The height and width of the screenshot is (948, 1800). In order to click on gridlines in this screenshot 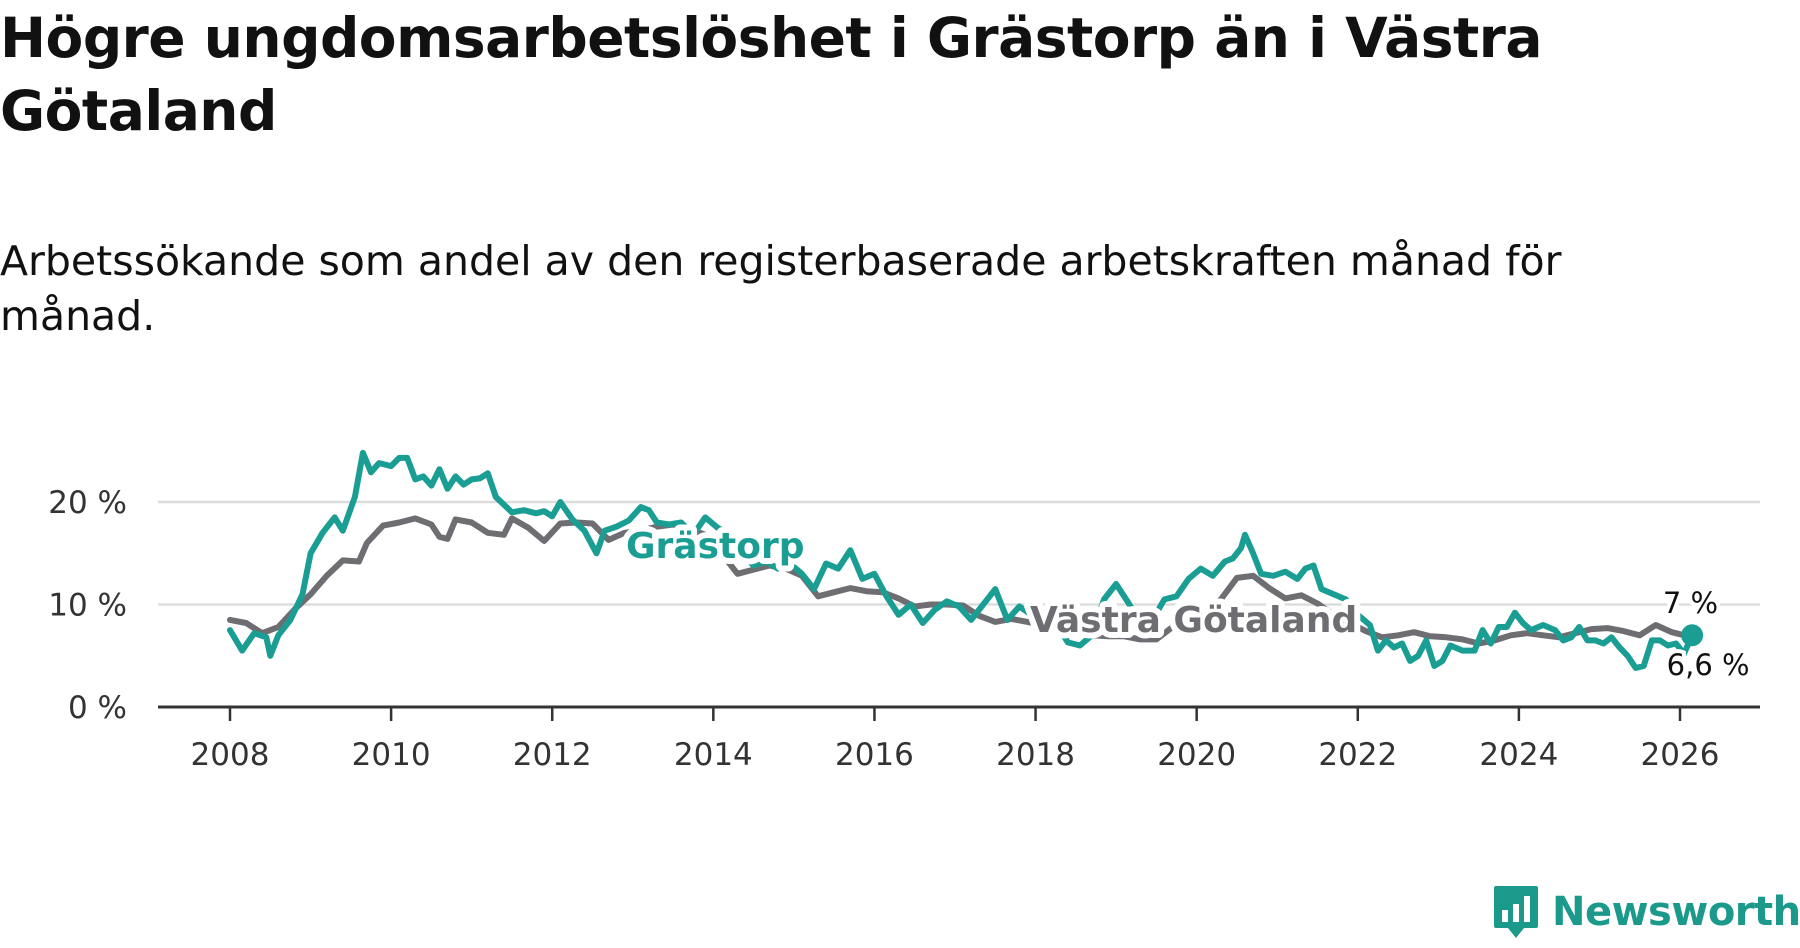, I will do `click(959, 553)`.